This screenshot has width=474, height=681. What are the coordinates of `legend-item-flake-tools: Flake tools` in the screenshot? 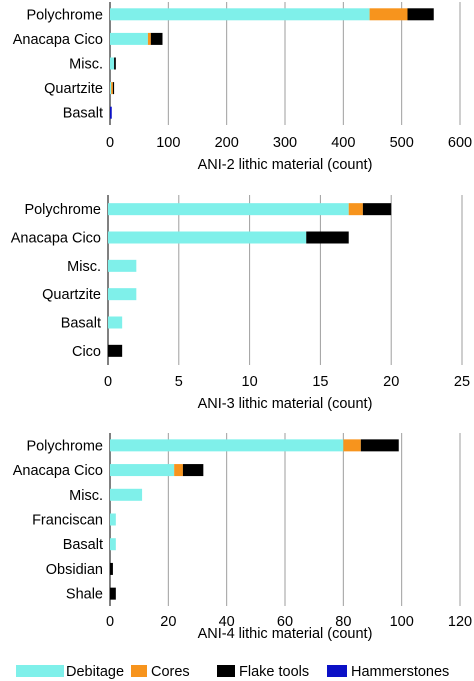 It's located at (263, 672).